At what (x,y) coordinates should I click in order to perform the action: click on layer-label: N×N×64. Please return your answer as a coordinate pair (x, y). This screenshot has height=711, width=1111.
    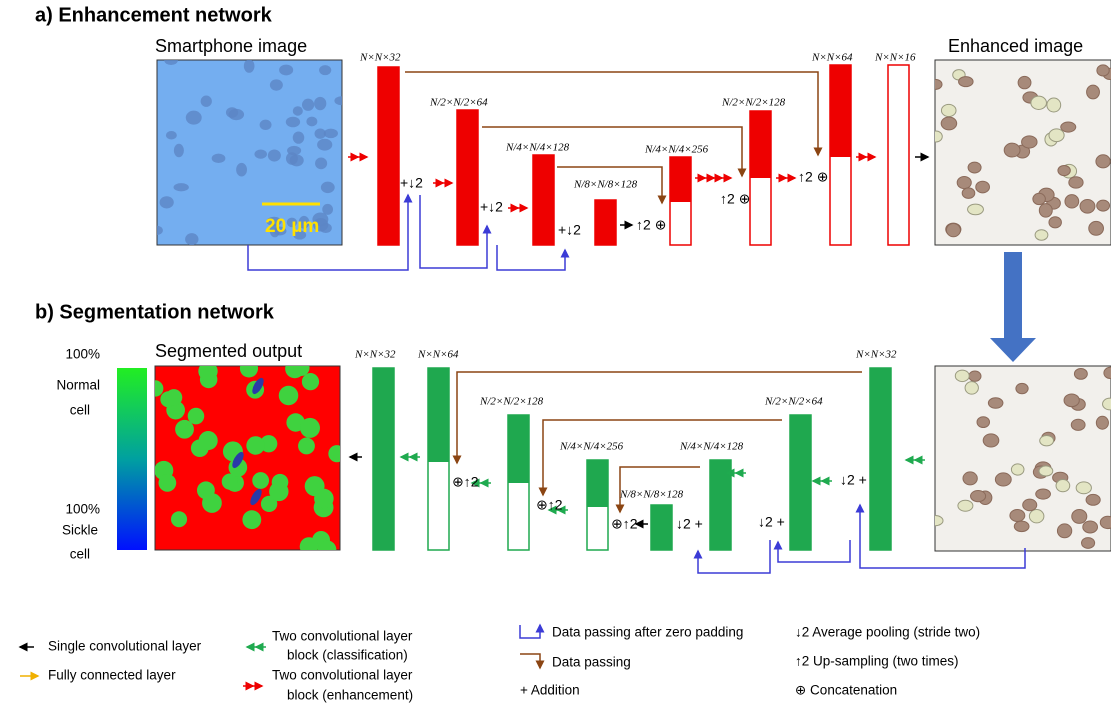
    Looking at the image, I should click on (832, 58).